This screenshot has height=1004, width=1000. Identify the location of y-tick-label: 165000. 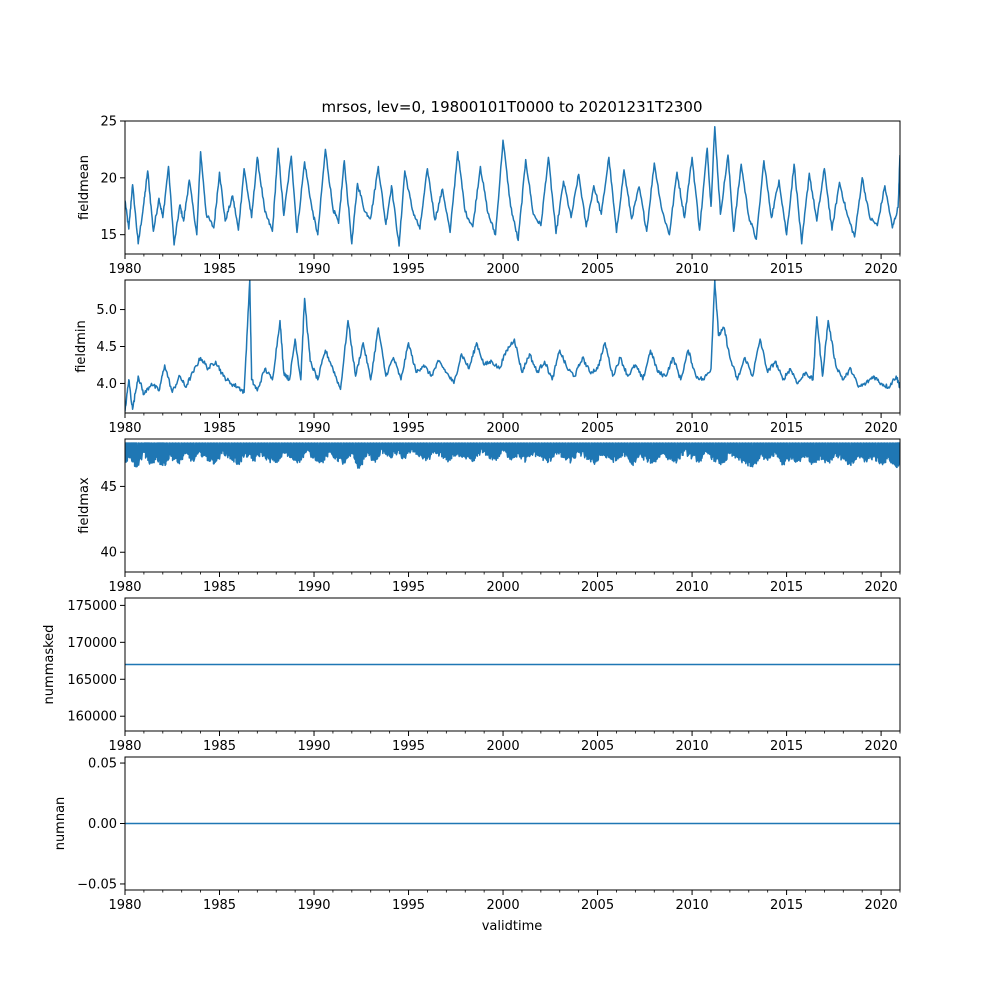
(92, 680).